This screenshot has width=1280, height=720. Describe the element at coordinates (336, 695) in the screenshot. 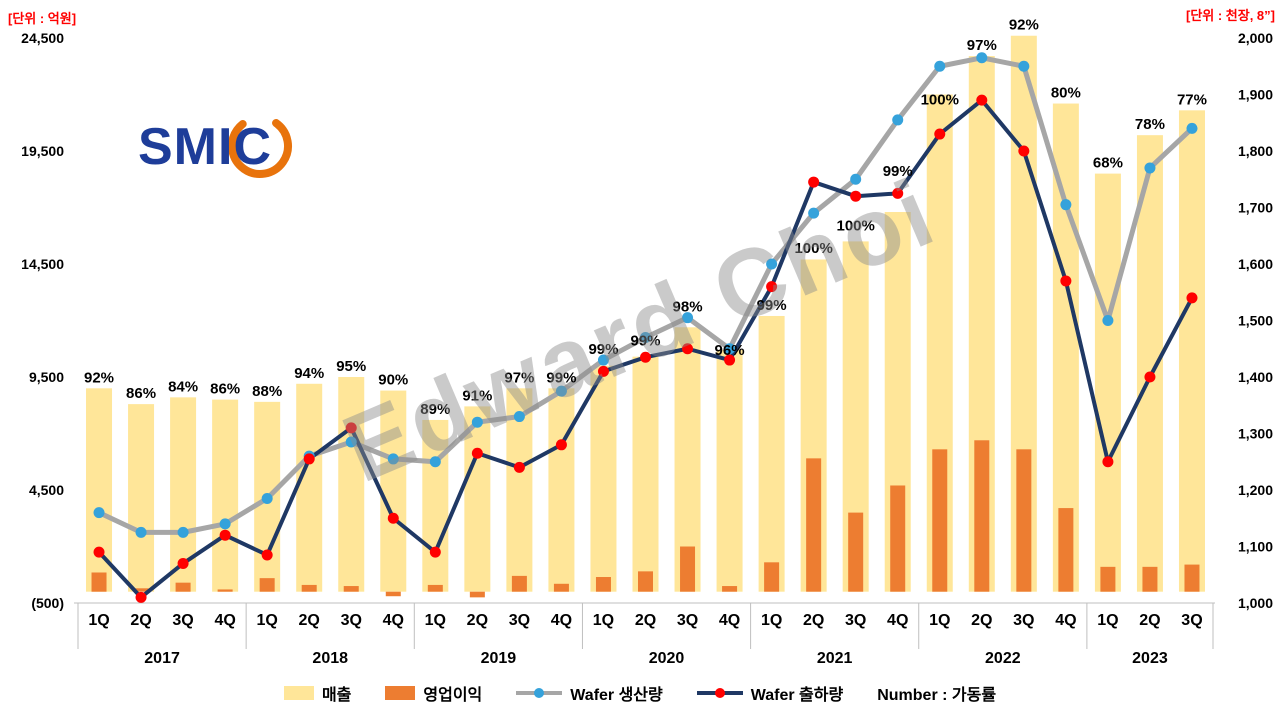

I see `legend-label-revenue: 매출` at that location.